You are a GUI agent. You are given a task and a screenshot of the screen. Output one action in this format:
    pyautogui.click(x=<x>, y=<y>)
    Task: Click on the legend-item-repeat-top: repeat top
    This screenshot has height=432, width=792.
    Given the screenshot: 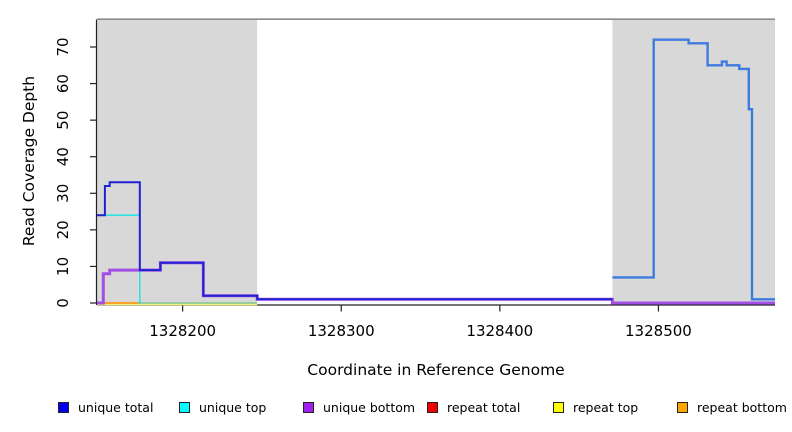 What is the action you would take?
    pyautogui.click(x=595, y=407)
    